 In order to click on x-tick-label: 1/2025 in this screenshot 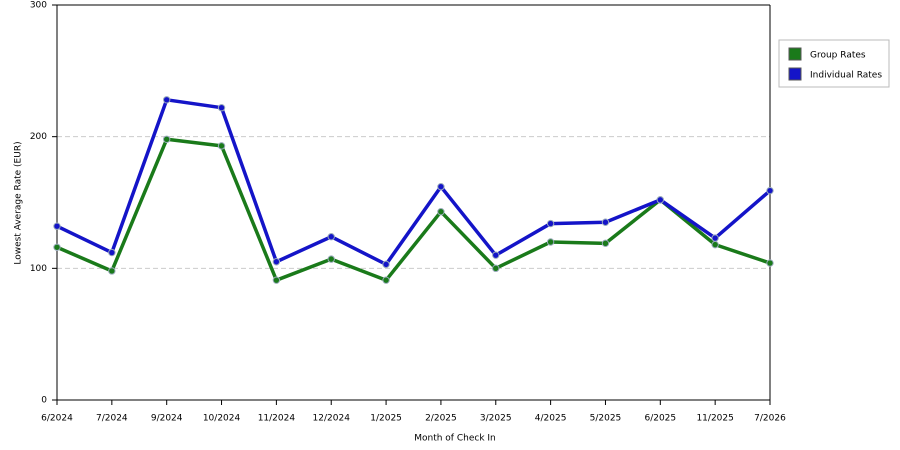, I will do `click(386, 419)`.